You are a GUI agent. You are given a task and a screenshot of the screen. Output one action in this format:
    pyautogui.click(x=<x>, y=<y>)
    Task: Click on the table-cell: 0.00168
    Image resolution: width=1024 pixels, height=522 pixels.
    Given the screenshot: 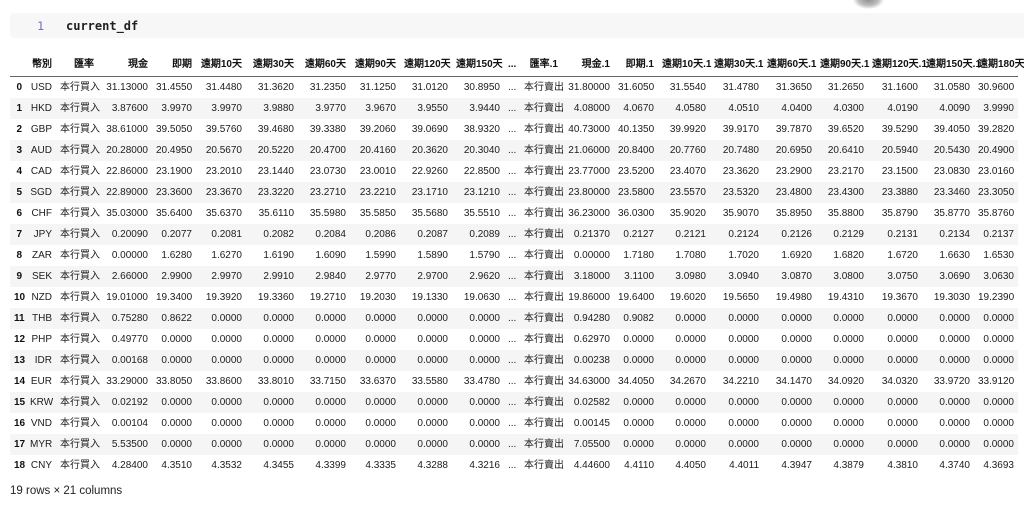 What is the action you would take?
    pyautogui.click(x=129, y=360)
    